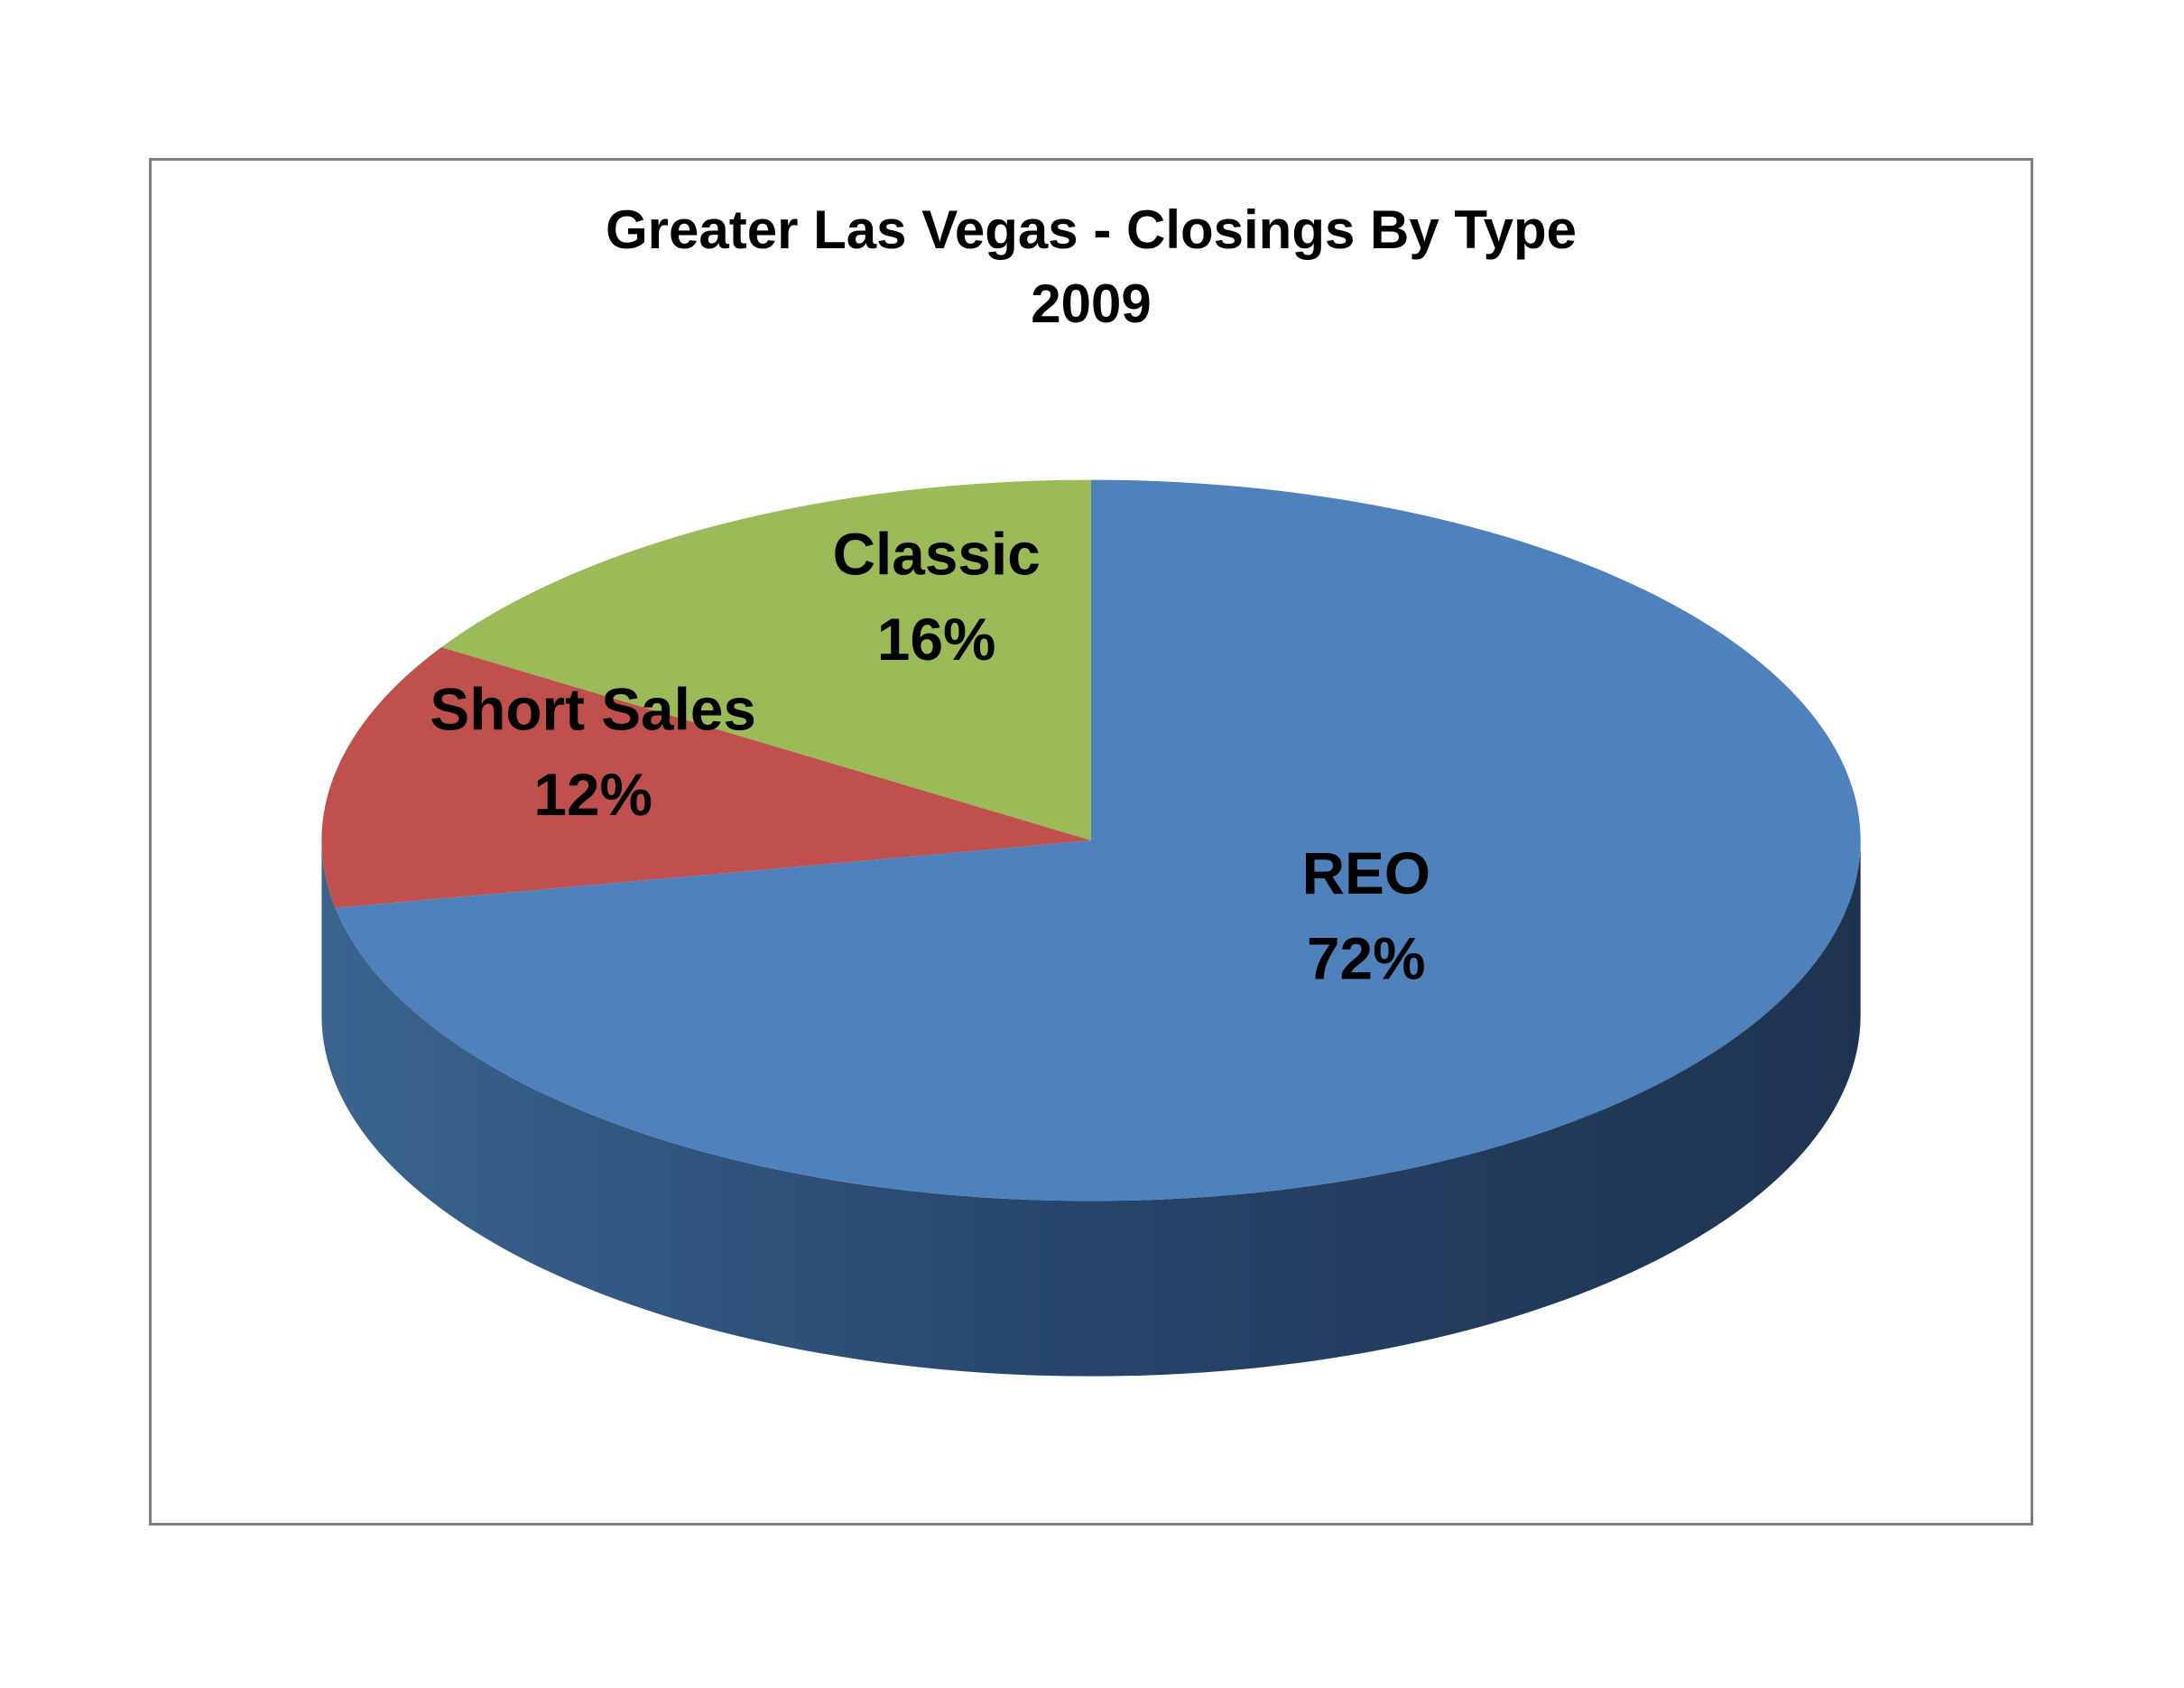 The width and height of the screenshot is (2184, 1688). I want to click on pie-slice-classic, so click(766, 660).